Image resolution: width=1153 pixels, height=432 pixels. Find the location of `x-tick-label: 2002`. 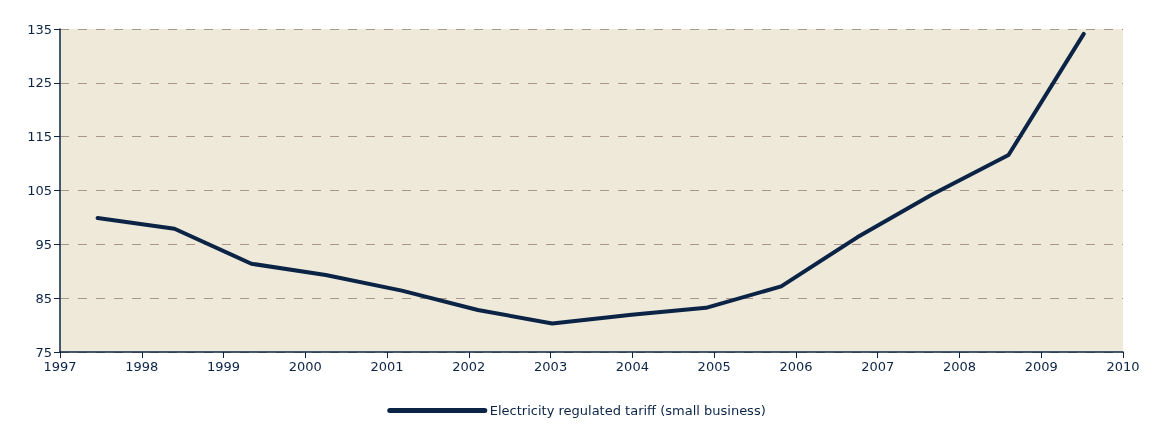

x-tick-label: 2002 is located at coordinates (469, 366).